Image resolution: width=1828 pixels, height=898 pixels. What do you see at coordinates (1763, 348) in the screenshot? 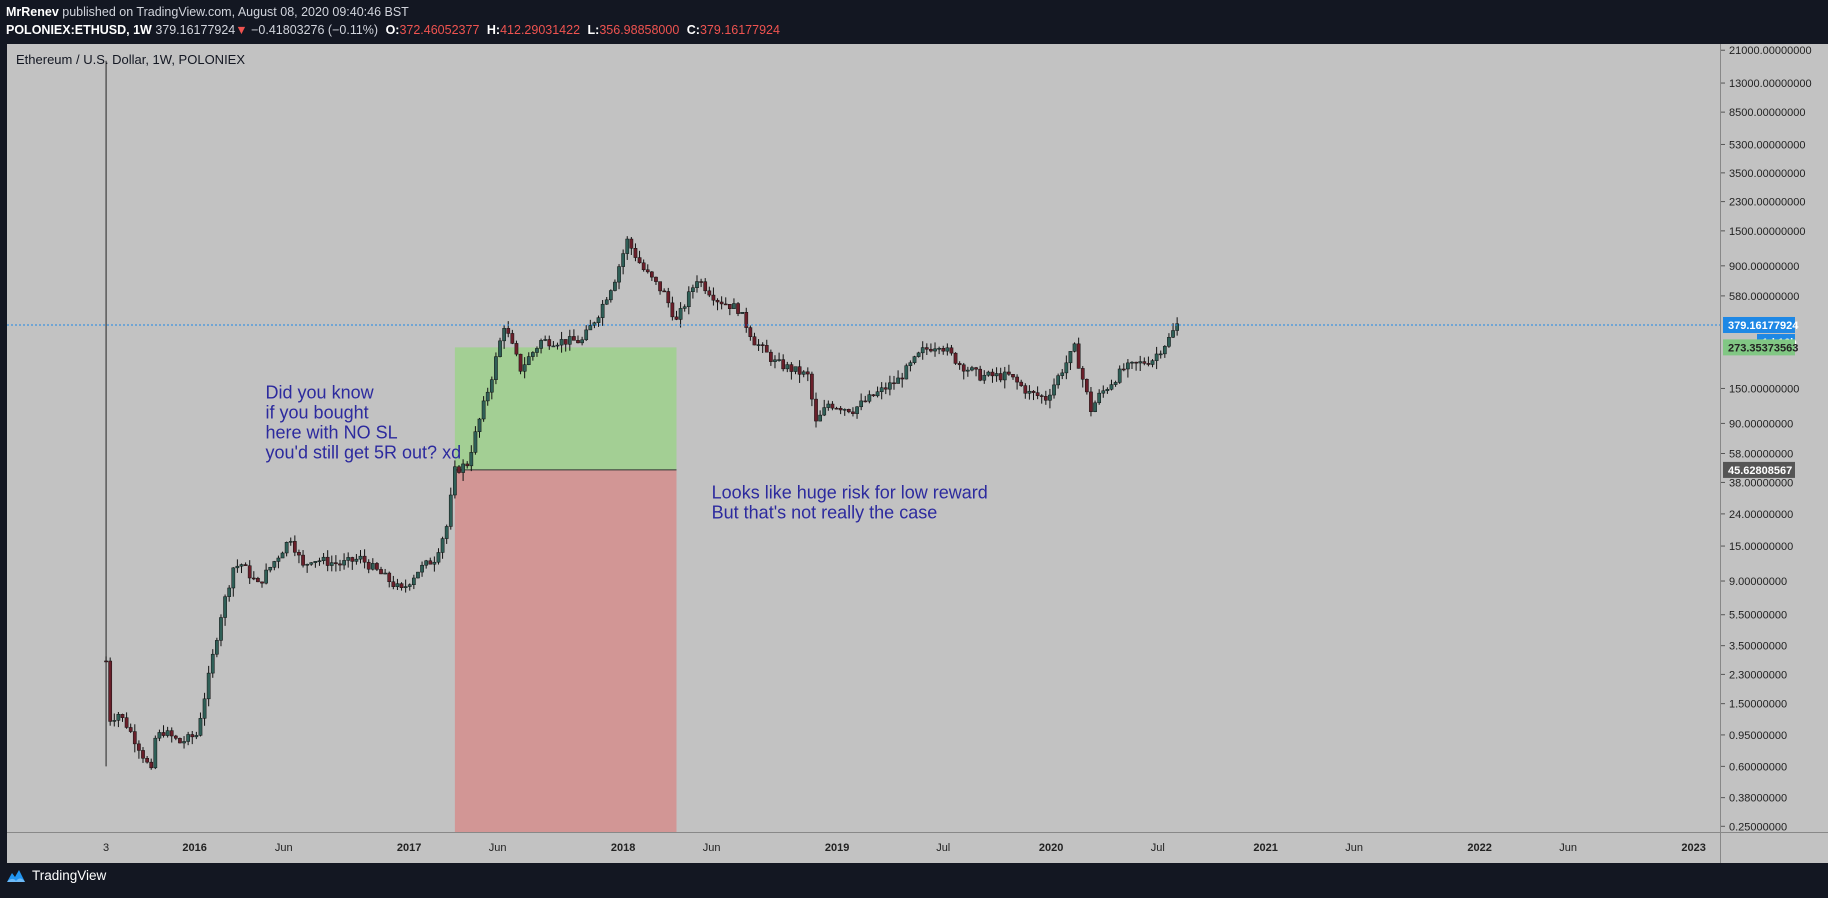
I see `target-price-badge: 273.35373563` at bounding box center [1763, 348].